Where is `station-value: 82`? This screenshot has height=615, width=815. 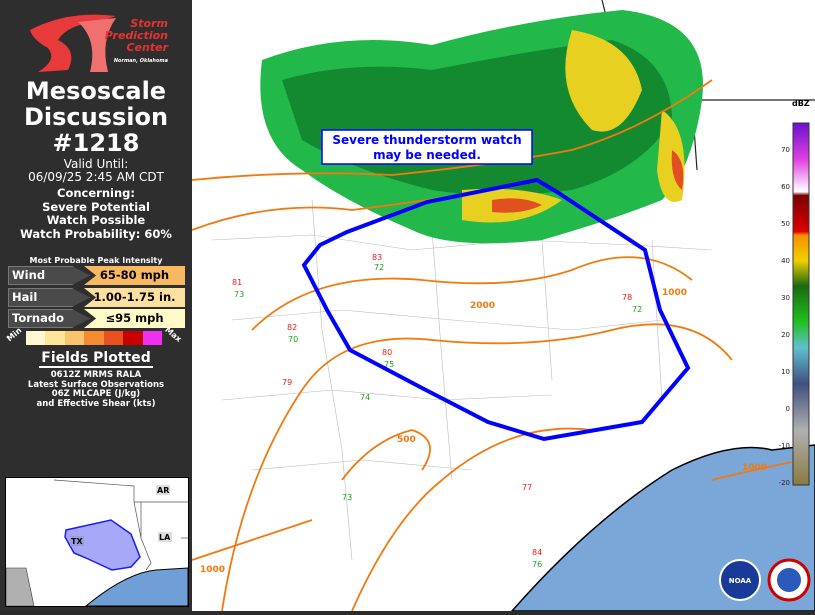
station-value: 82 is located at coordinates (292, 327).